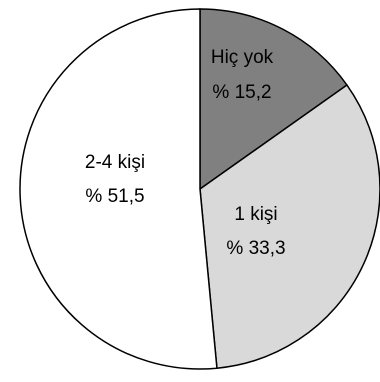  What do you see at coordinates (115, 162) in the screenshot?
I see `slice-label-2-4-kisi: 2-4 kişi` at bounding box center [115, 162].